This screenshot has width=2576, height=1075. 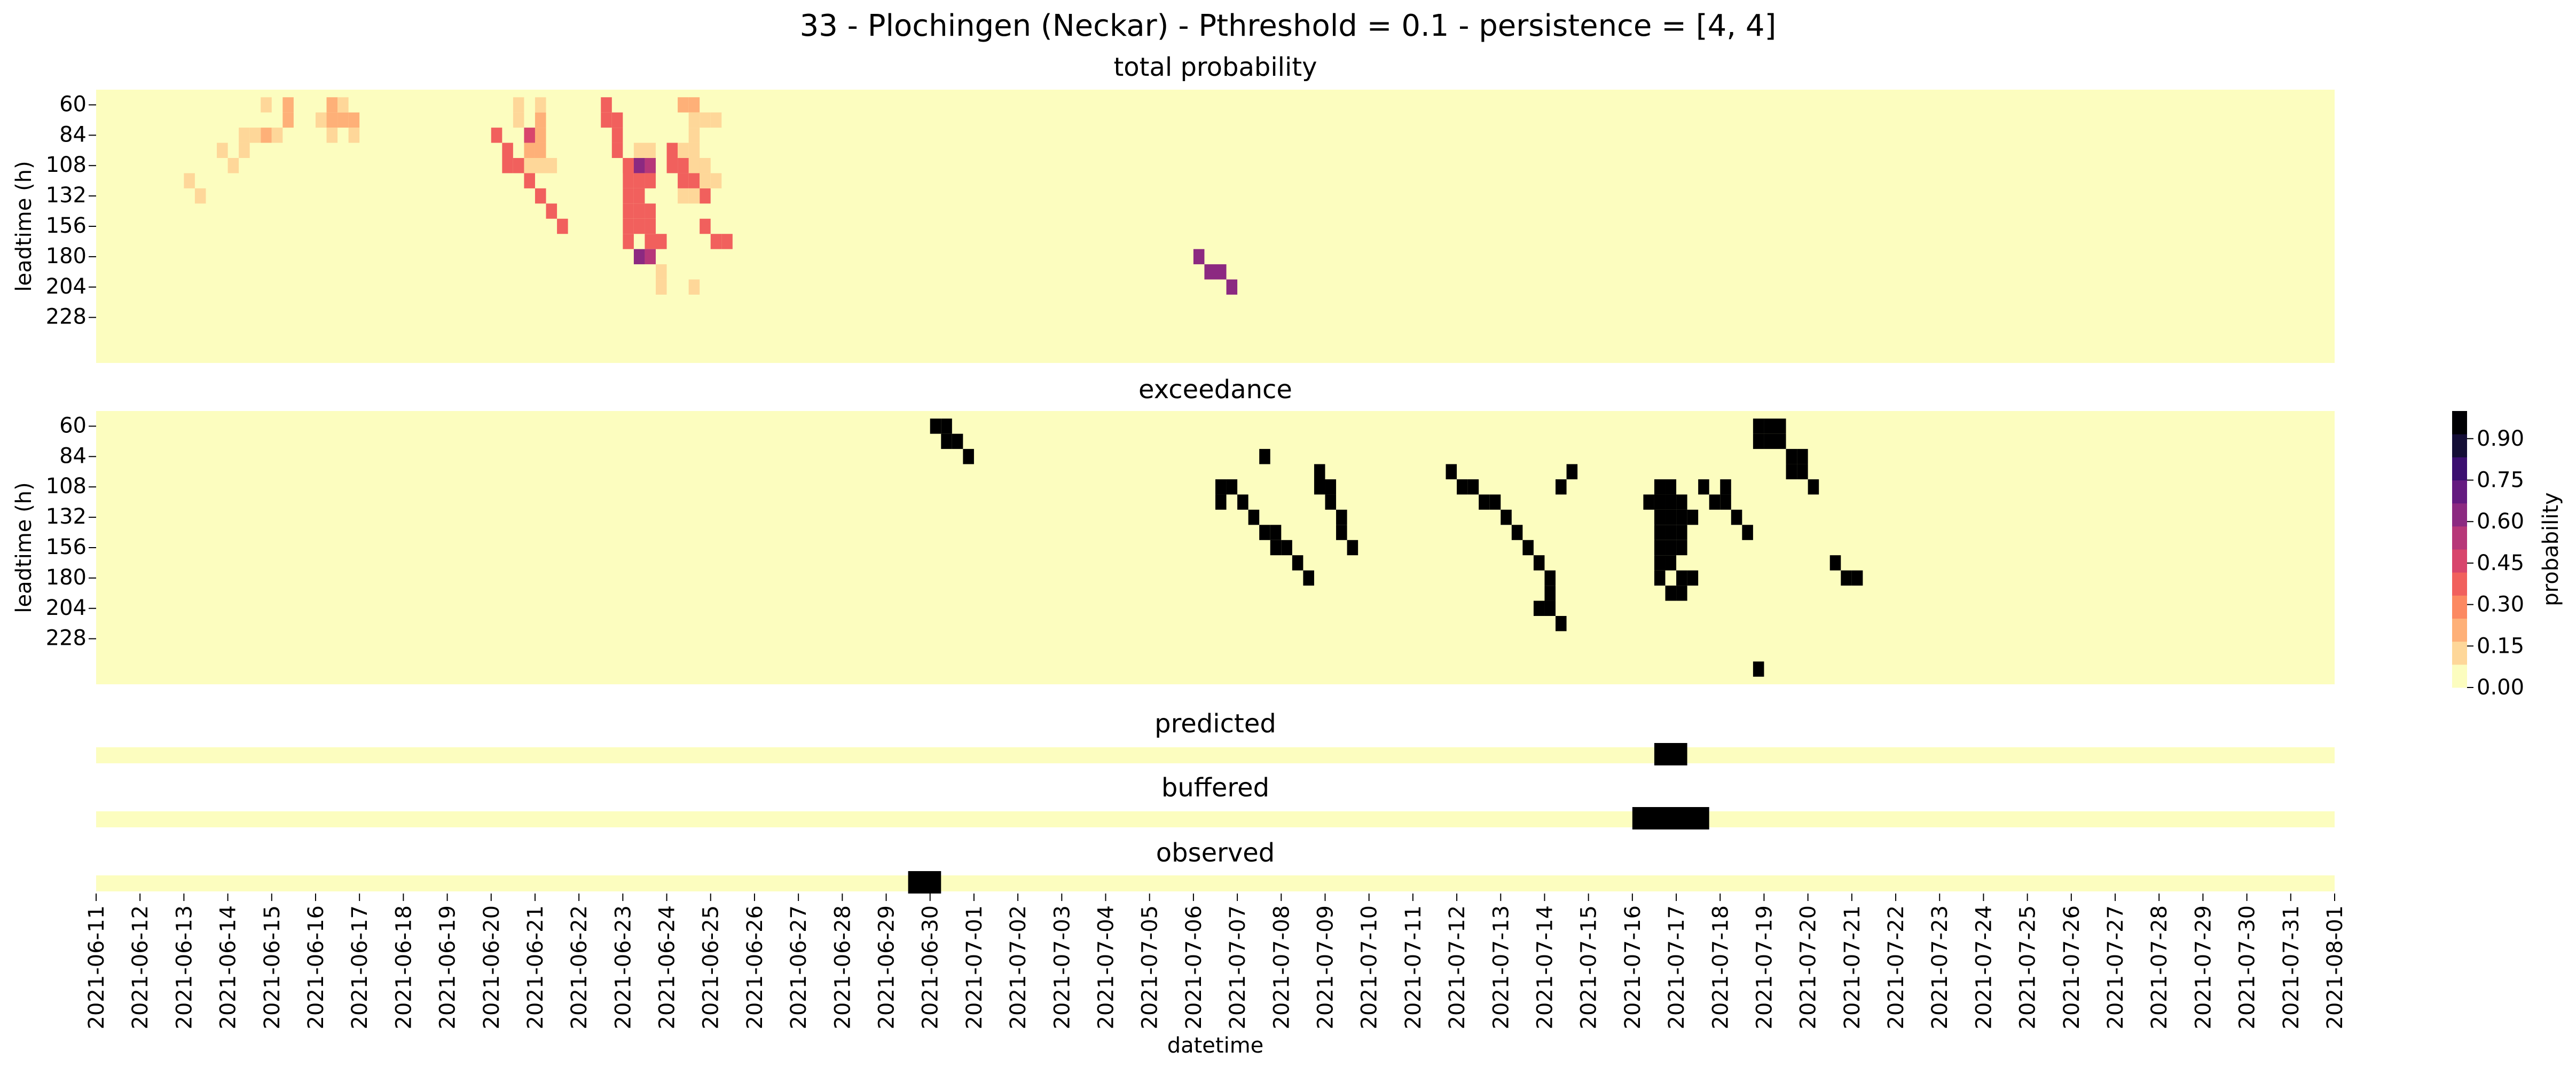 I want to click on x-tick-label: 2021-07-31, so click(x=2291, y=967).